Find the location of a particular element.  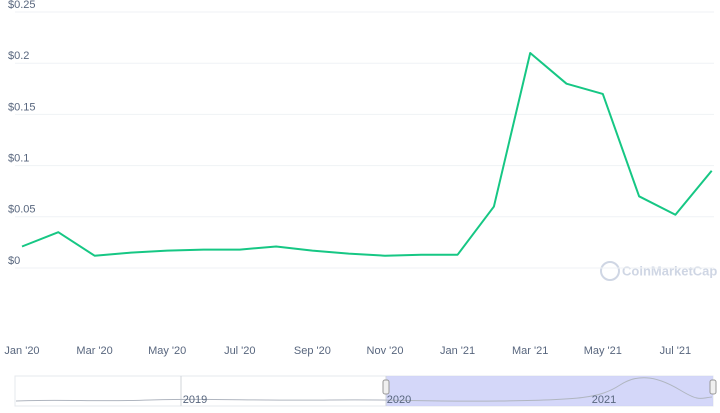

x-tick-label: May '20 is located at coordinates (167, 351).